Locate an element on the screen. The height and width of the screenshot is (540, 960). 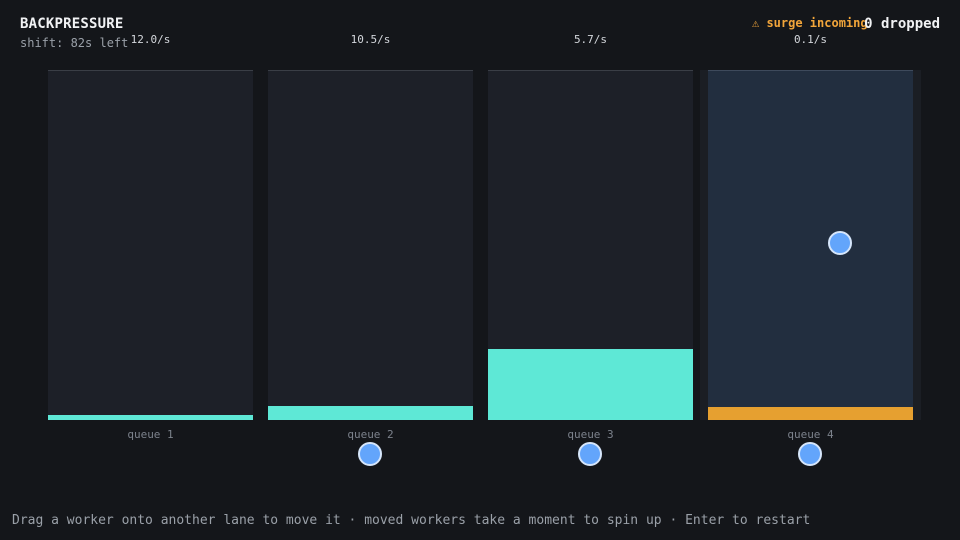
arrival-rate: 10.5/s is located at coordinates (370, 39).